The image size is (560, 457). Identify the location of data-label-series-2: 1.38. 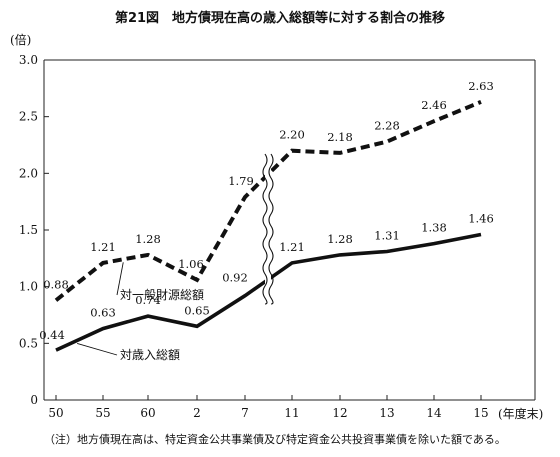
(434, 228).